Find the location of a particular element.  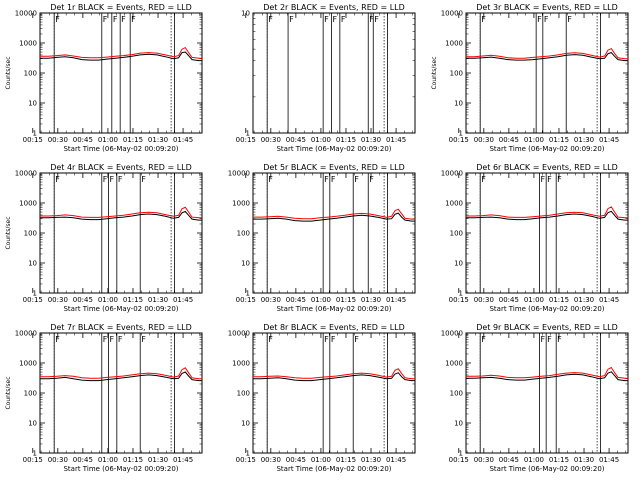

panel-title: Det 5r BLACK = Events, RED = LLD is located at coordinates (334, 167).